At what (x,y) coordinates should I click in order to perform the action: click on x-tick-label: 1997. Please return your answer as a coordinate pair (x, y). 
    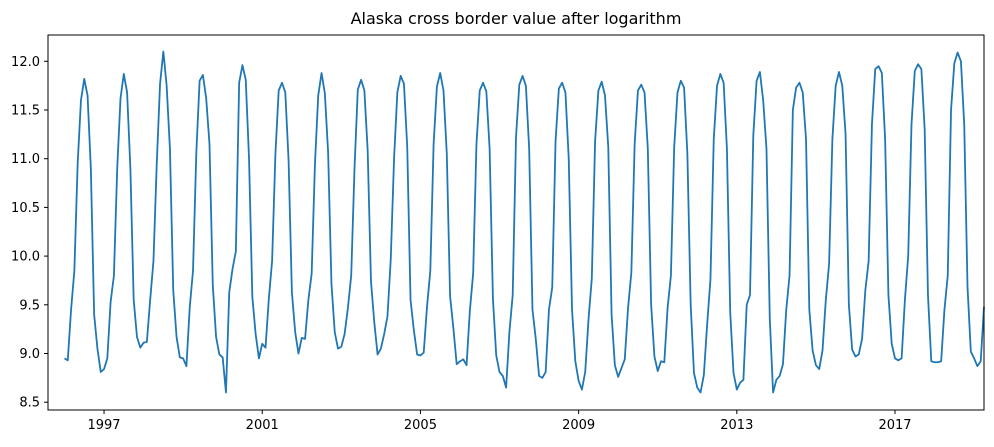
    Looking at the image, I should click on (103, 425).